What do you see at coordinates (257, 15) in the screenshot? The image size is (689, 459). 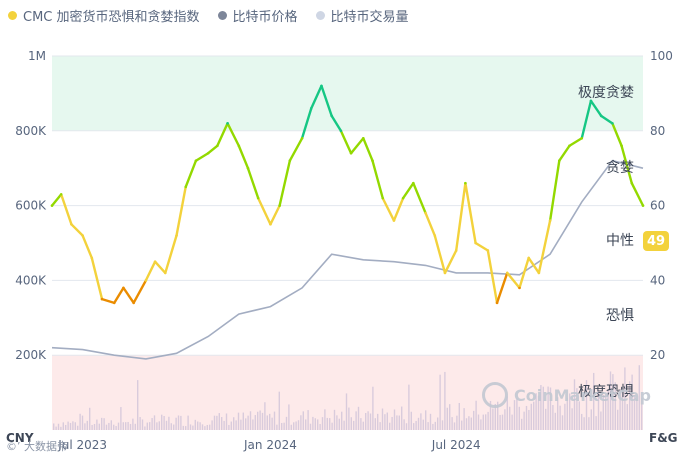 I see `legend-item-btc-price: 比特币价格` at bounding box center [257, 15].